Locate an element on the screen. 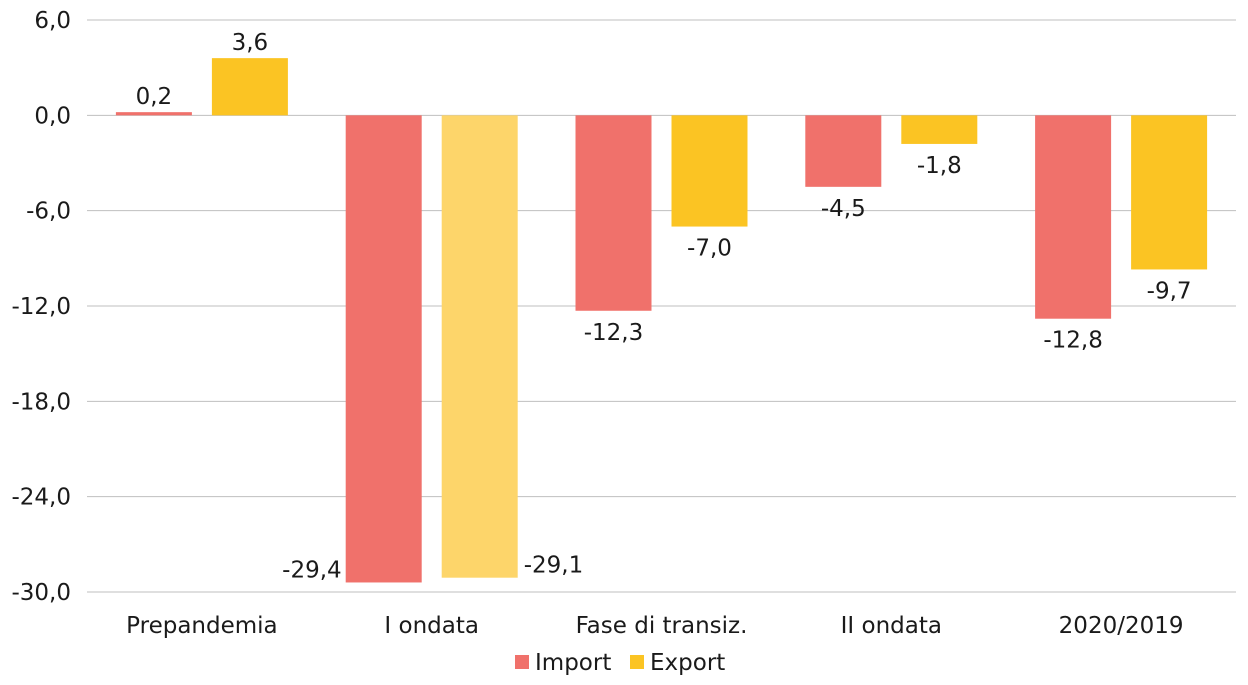  data-label-import-3: -4,5 is located at coordinates (843, 209).